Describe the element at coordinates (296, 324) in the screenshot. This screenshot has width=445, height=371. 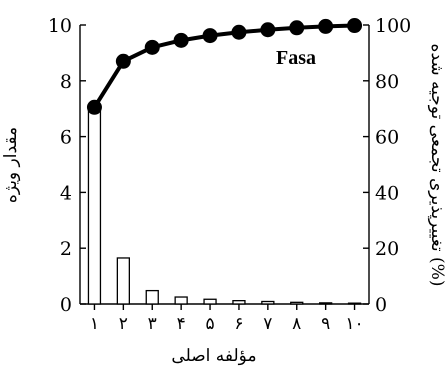
I see `x-tick-label: ۸` at that location.